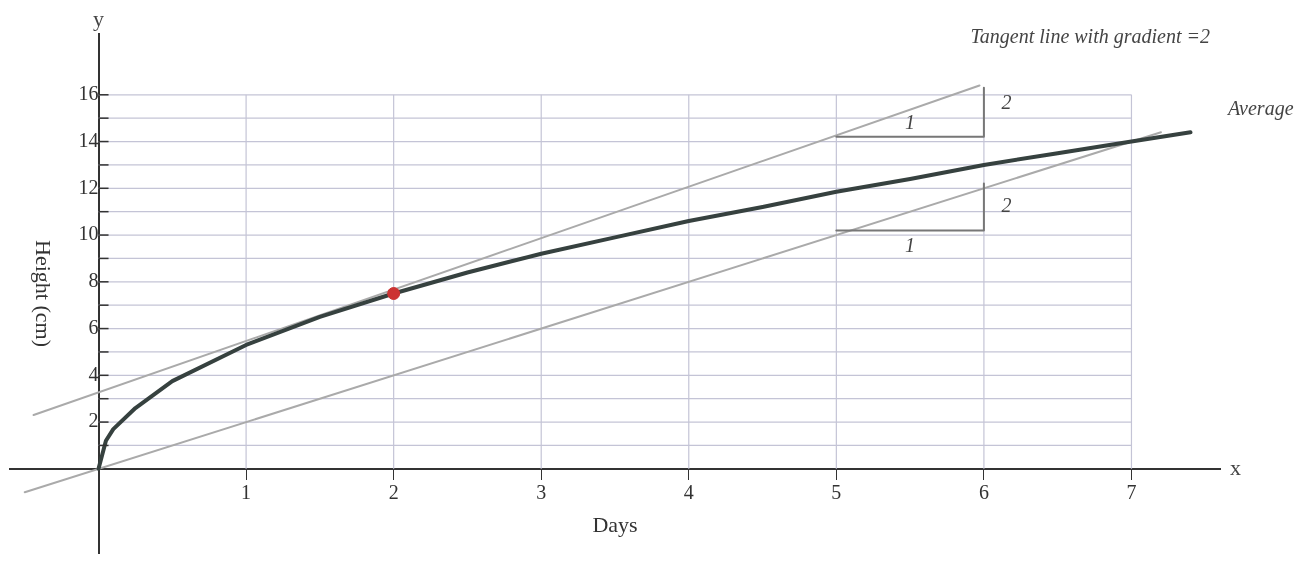 This screenshot has height=575, width=1310. I want to click on y-tick-label: 8, so click(93, 280).